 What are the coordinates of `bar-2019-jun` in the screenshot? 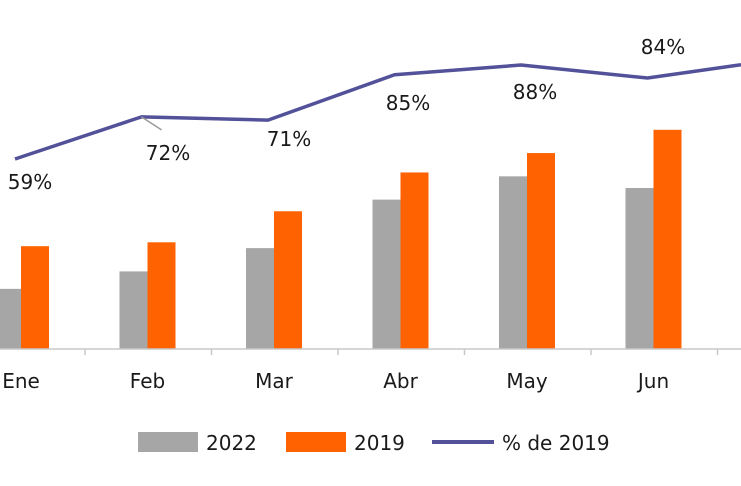 It's located at (667, 239).